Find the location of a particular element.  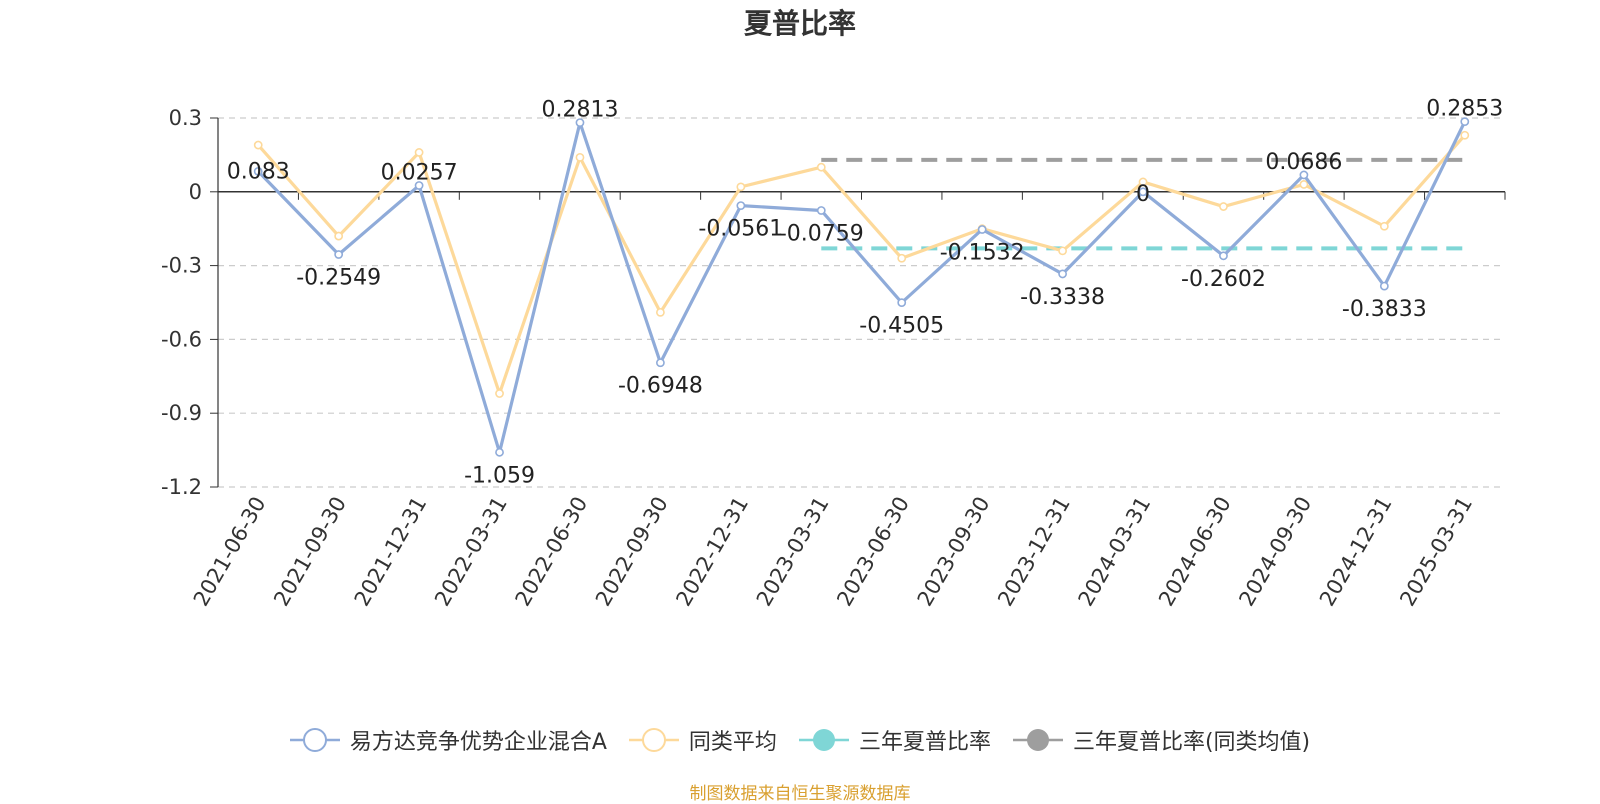

y-tick-label: -0.6 is located at coordinates (181, 339).